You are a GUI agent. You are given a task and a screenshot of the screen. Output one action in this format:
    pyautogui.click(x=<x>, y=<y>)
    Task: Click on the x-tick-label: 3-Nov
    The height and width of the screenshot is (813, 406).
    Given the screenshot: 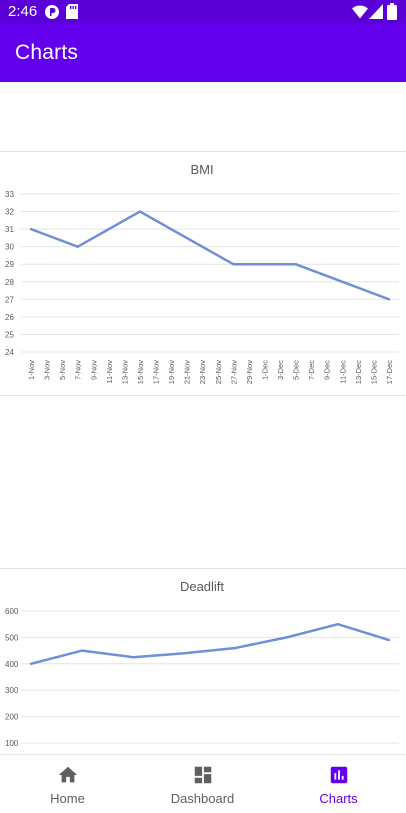 What is the action you would take?
    pyautogui.click(x=47, y=370)
    